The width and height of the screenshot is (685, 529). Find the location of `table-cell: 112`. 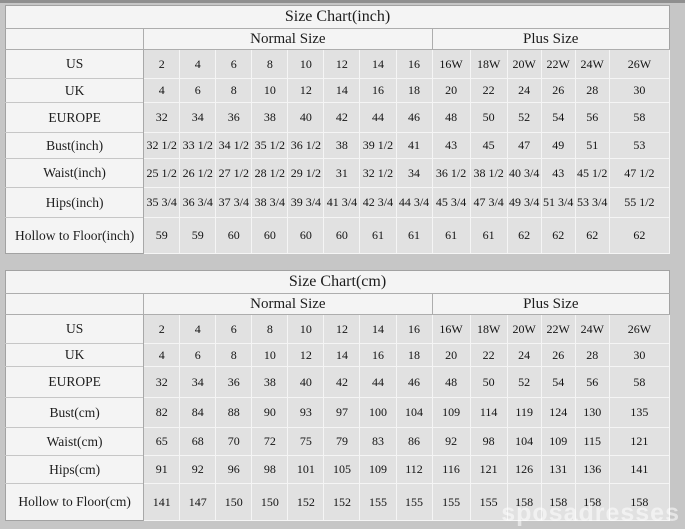

table-cell: 112 is located at coordinates (414, 469).